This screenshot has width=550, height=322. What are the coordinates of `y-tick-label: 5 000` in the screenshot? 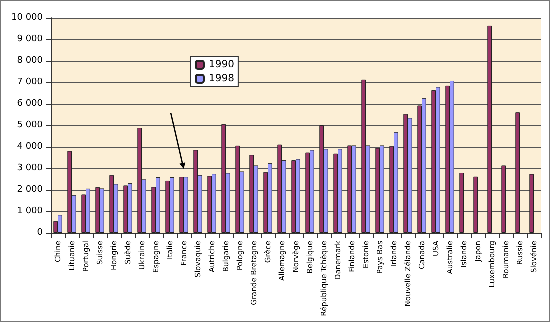 It's located at (30, 125).